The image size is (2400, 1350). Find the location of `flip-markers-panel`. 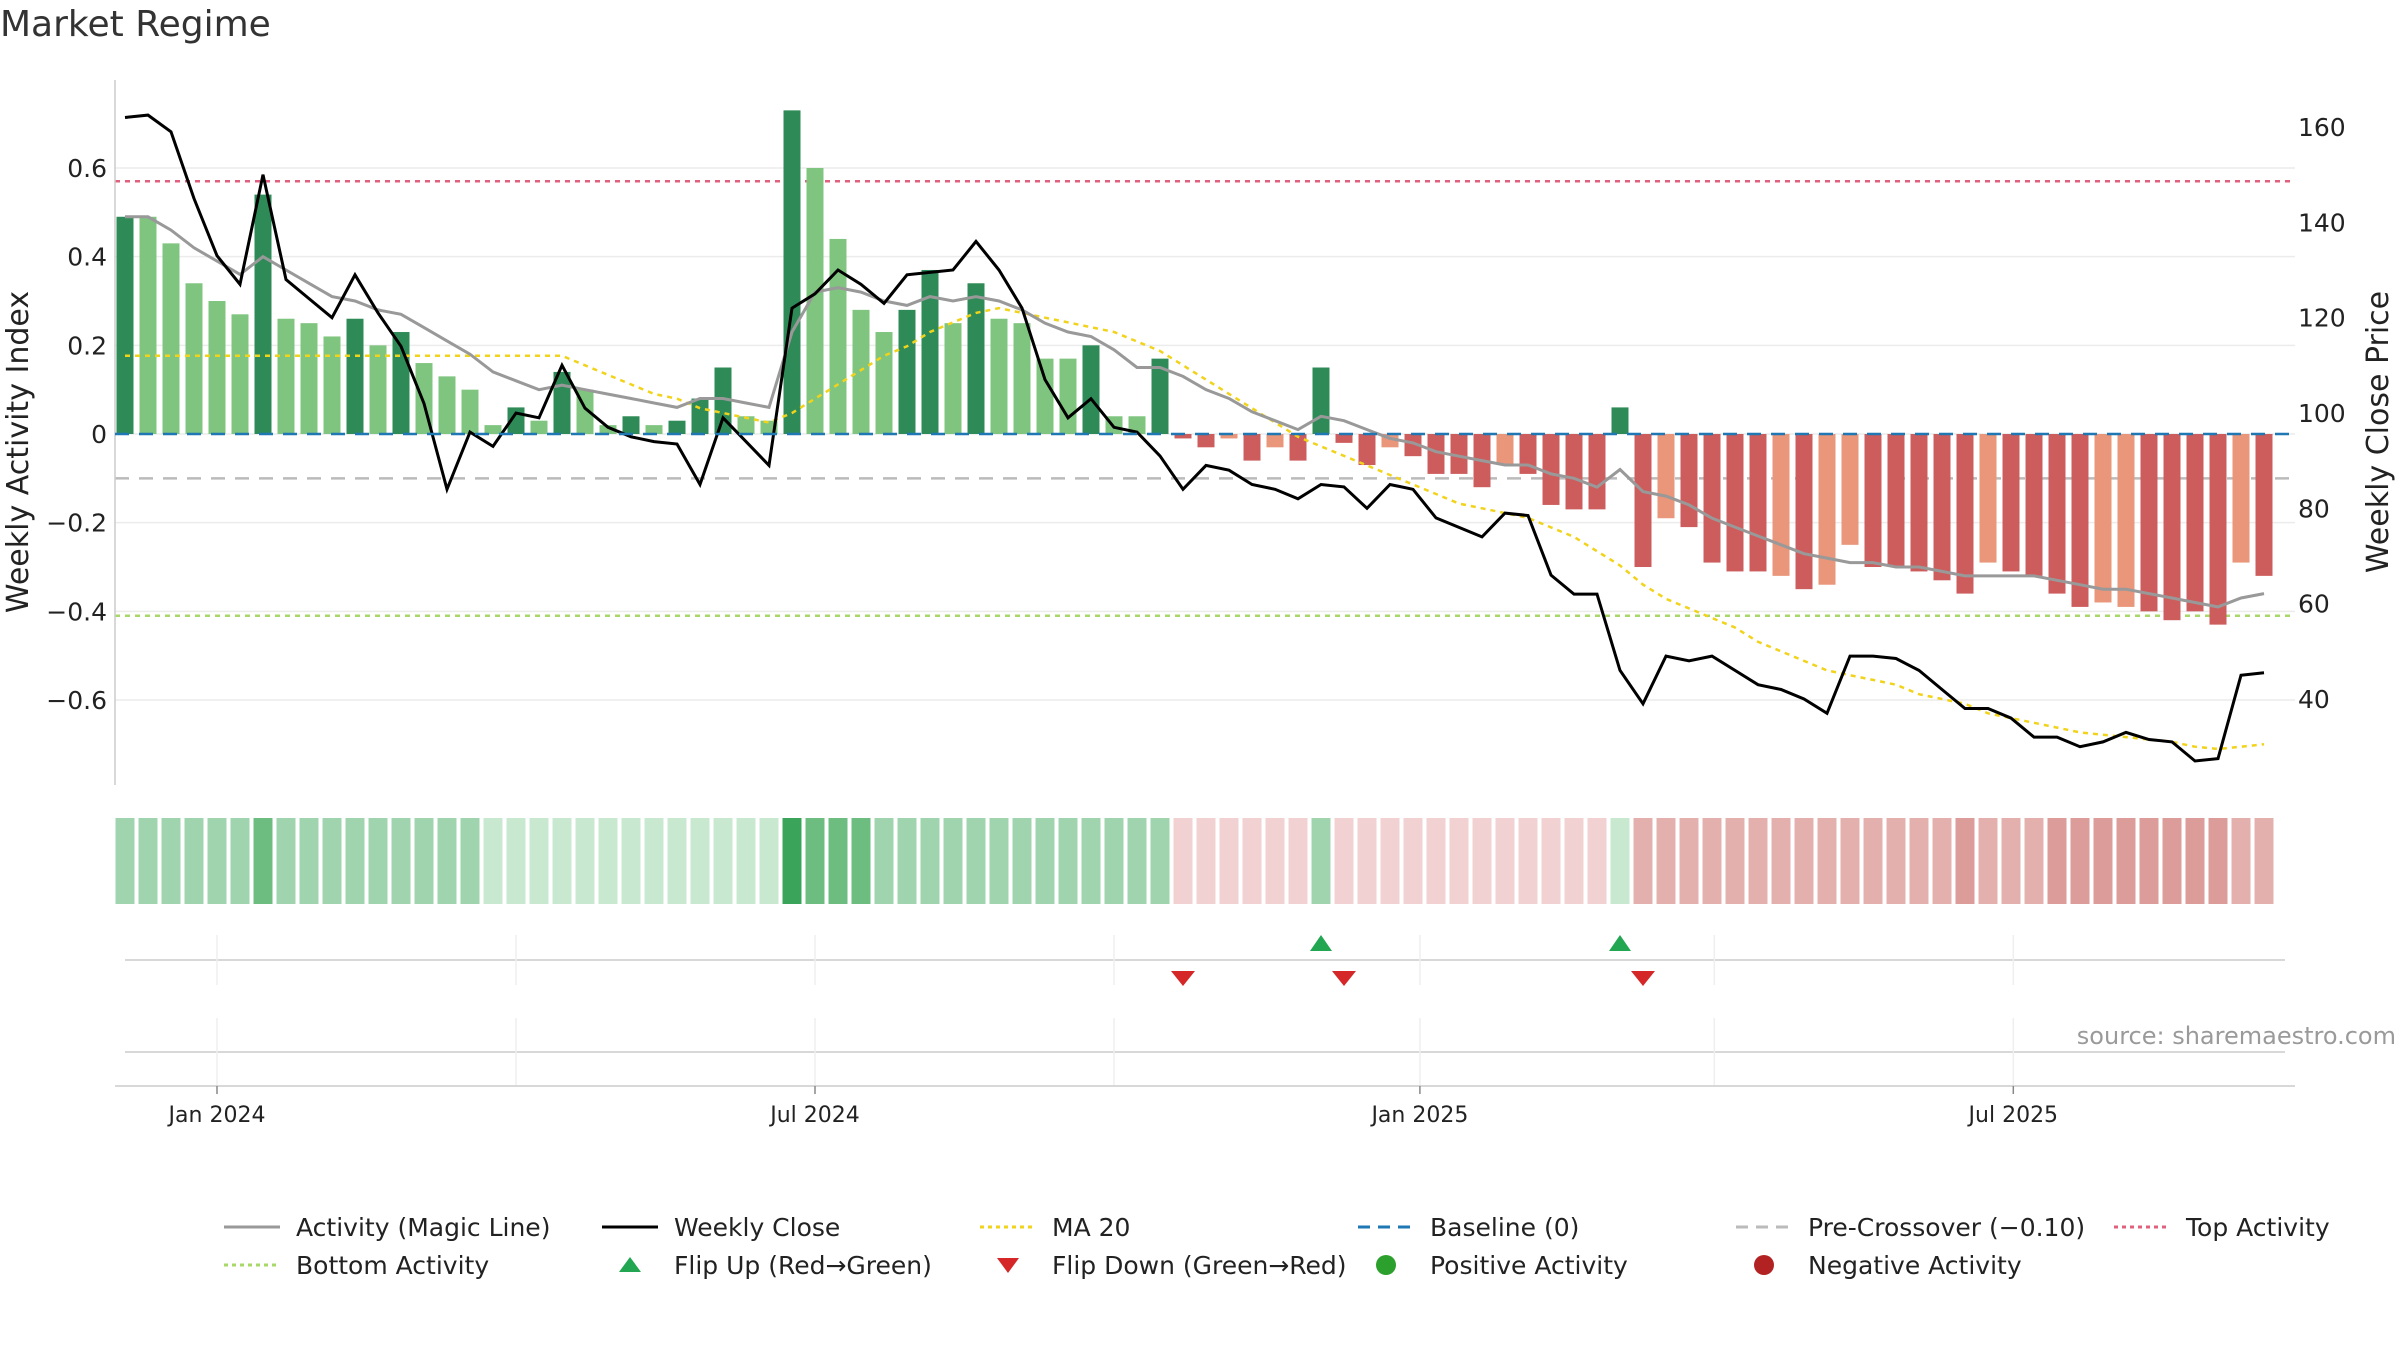

flip-markers-panel is located at coordinates (1205, 1010).